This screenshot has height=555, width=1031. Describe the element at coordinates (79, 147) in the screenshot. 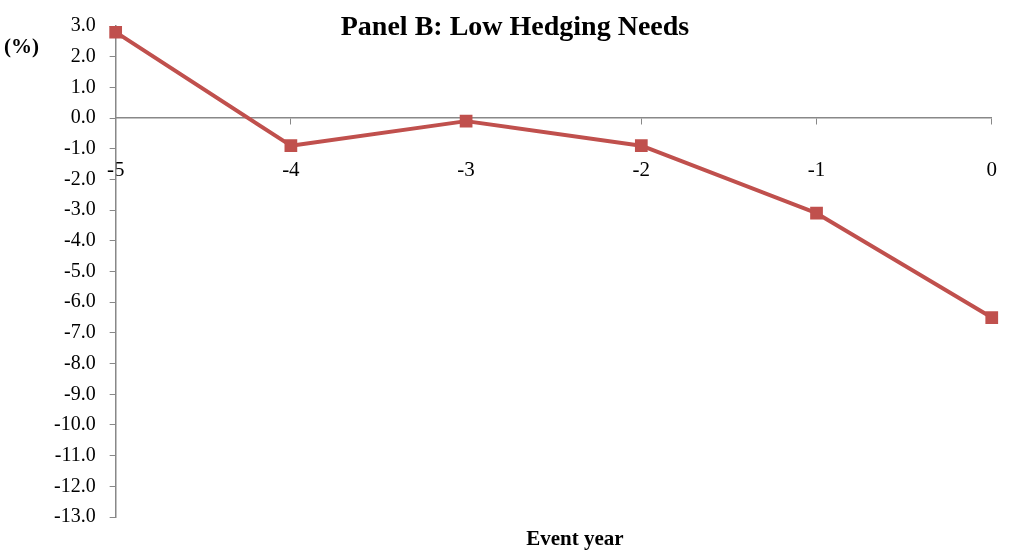

I see `y-tick-label: -1.0` at that location.